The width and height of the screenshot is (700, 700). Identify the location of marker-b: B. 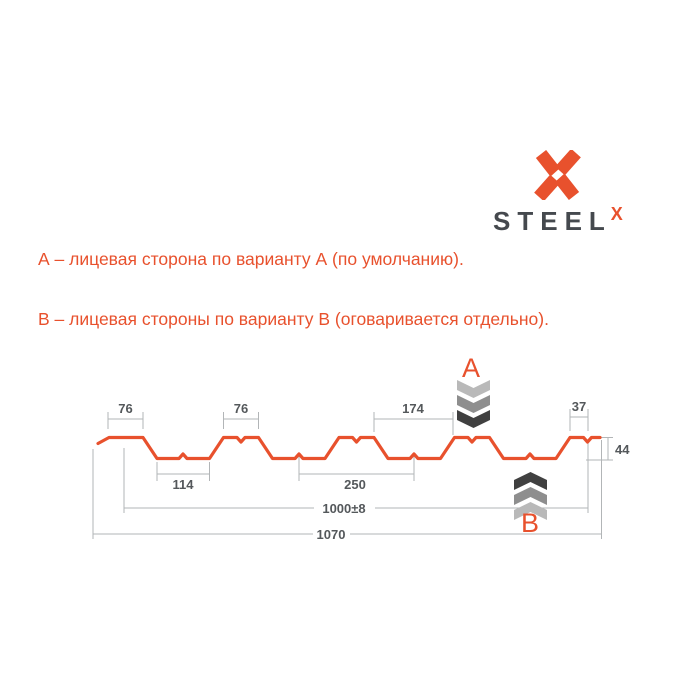
(530, 505).